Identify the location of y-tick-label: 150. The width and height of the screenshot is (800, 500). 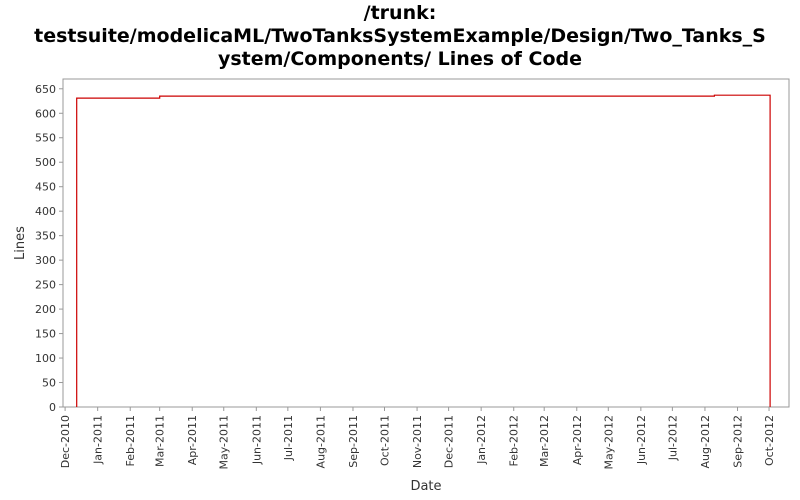
(45, 334).